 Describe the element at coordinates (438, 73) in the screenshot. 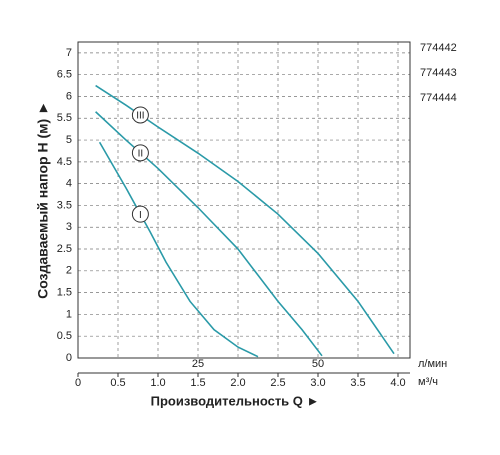

I see `model-label: 774443` at that location.